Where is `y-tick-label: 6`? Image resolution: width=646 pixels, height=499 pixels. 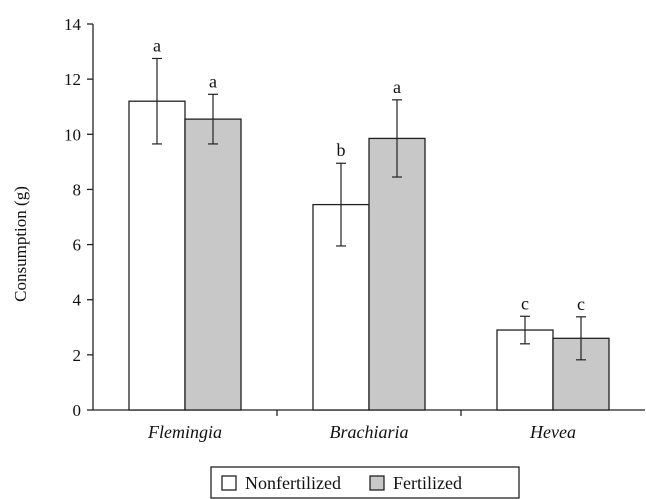
y-tick-label: 6 is located at coordinates (77, 245).